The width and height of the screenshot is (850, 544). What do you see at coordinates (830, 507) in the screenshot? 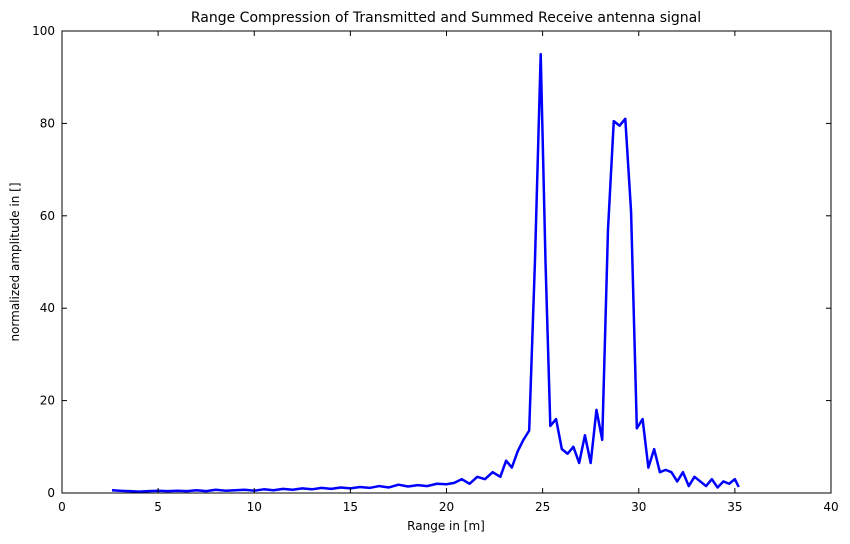
I see `x-tick-label: 40` at bounding box center [830, 507].